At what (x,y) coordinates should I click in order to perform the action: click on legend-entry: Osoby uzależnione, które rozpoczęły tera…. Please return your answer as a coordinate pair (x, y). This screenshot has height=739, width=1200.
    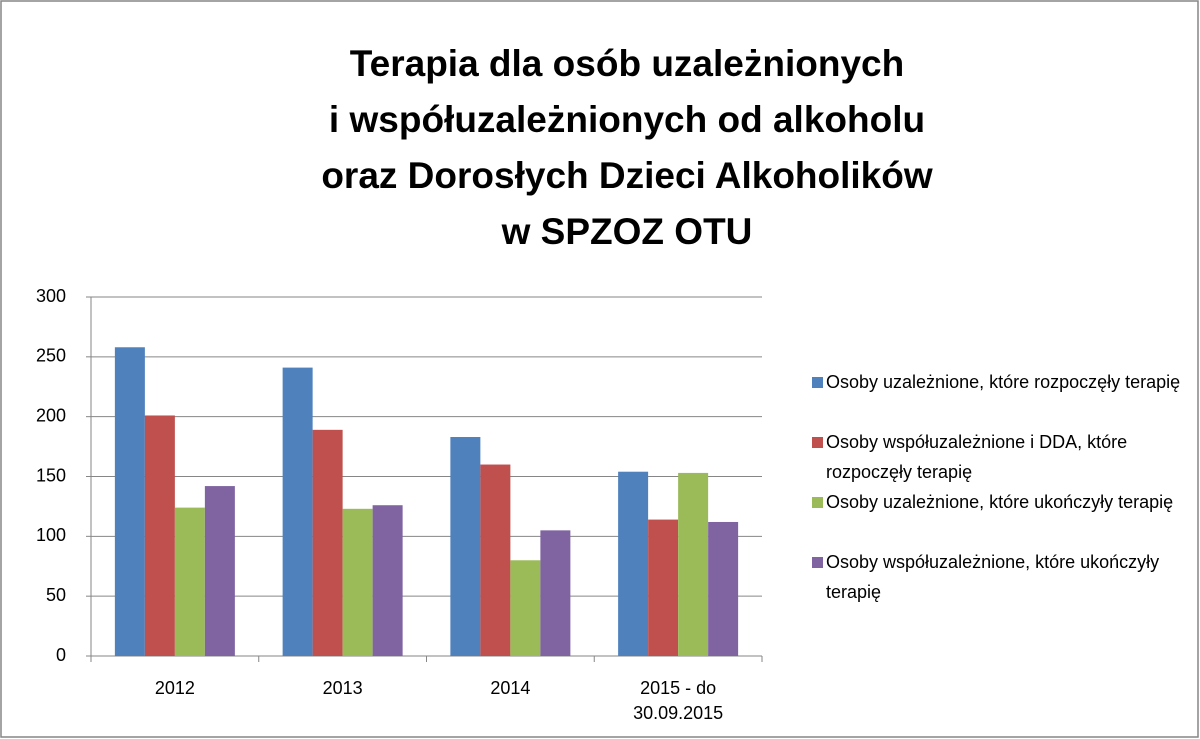
    Looking at the image, I should click on (997, 382).